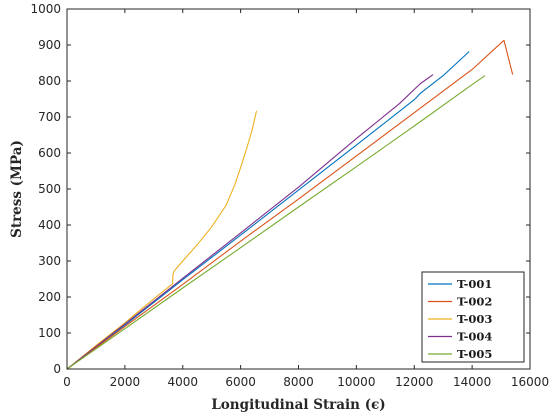 This screenshot has width=550, height=418. I want to click on x-tick-label: 10000, so click(356, 382).